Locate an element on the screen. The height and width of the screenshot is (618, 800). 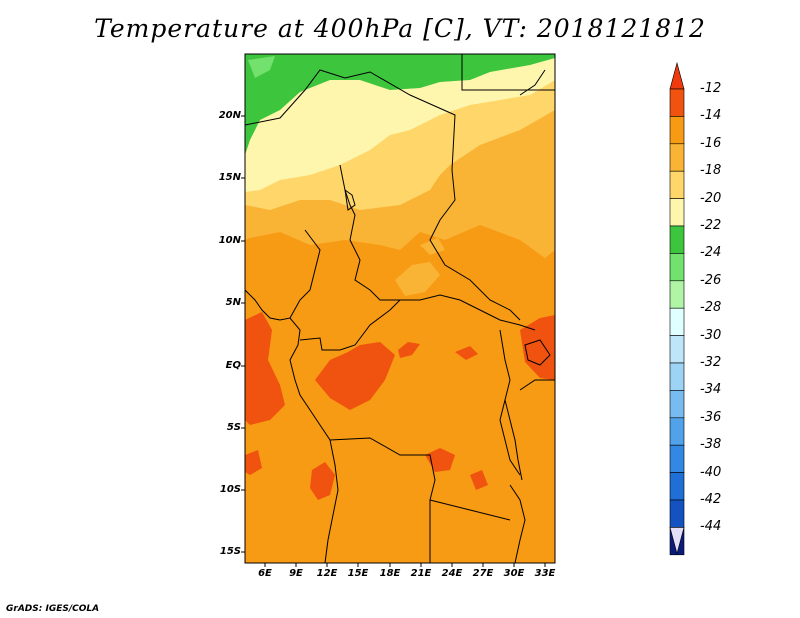
zambia-border is located at coordinates (470, 510).